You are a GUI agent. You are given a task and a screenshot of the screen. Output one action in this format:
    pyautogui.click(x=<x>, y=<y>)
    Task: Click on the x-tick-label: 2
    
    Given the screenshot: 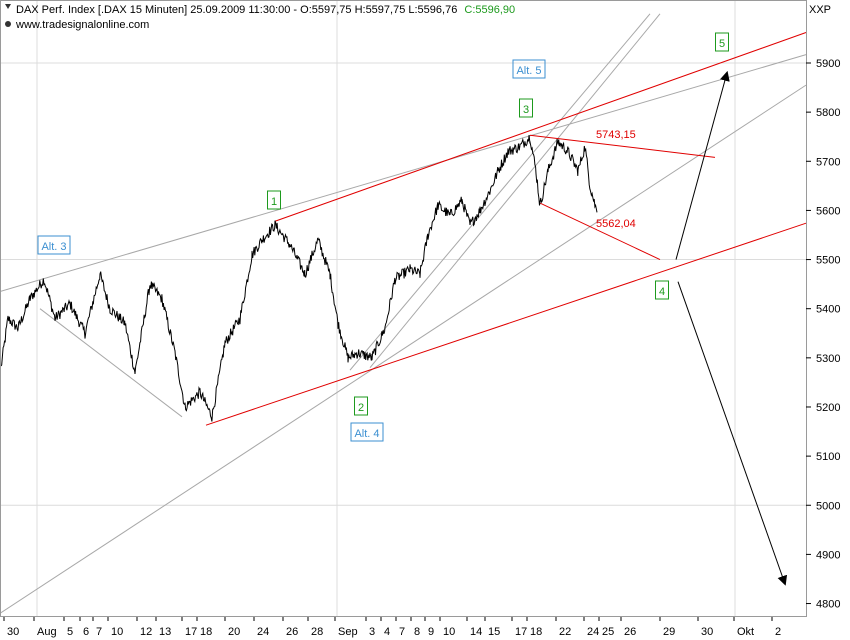 What is the action you would take?
    pyautogui.click(x=778, y=632)
    